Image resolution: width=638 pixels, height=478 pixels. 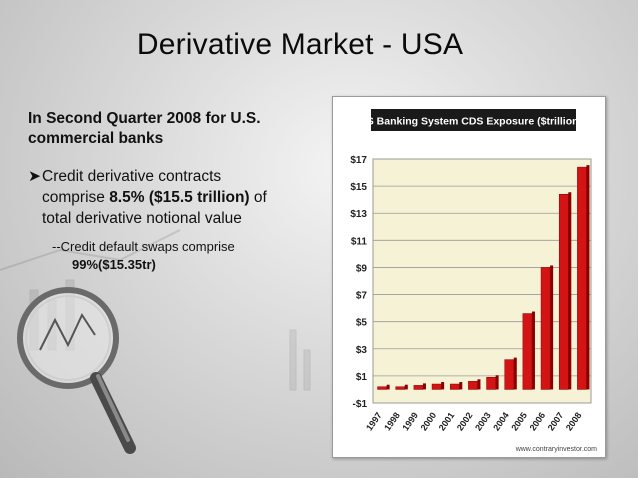 I want to click on x-tick-label: 1997, so click(x=374, y=421).